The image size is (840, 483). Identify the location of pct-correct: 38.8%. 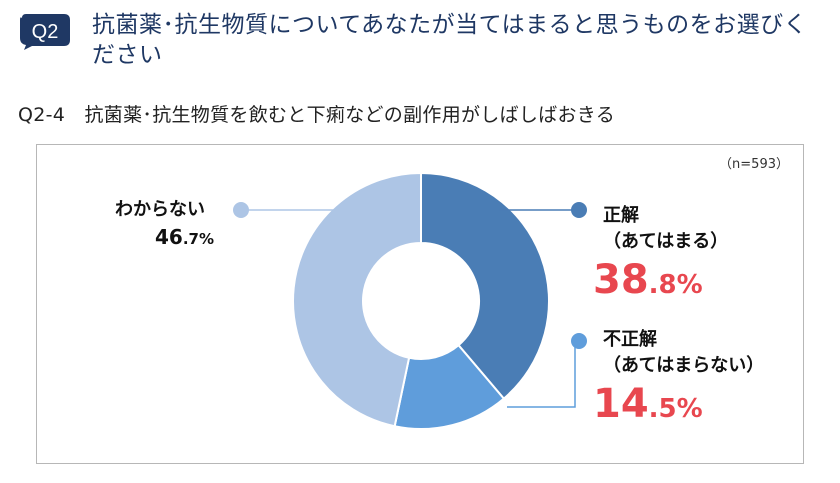
(648, 280).